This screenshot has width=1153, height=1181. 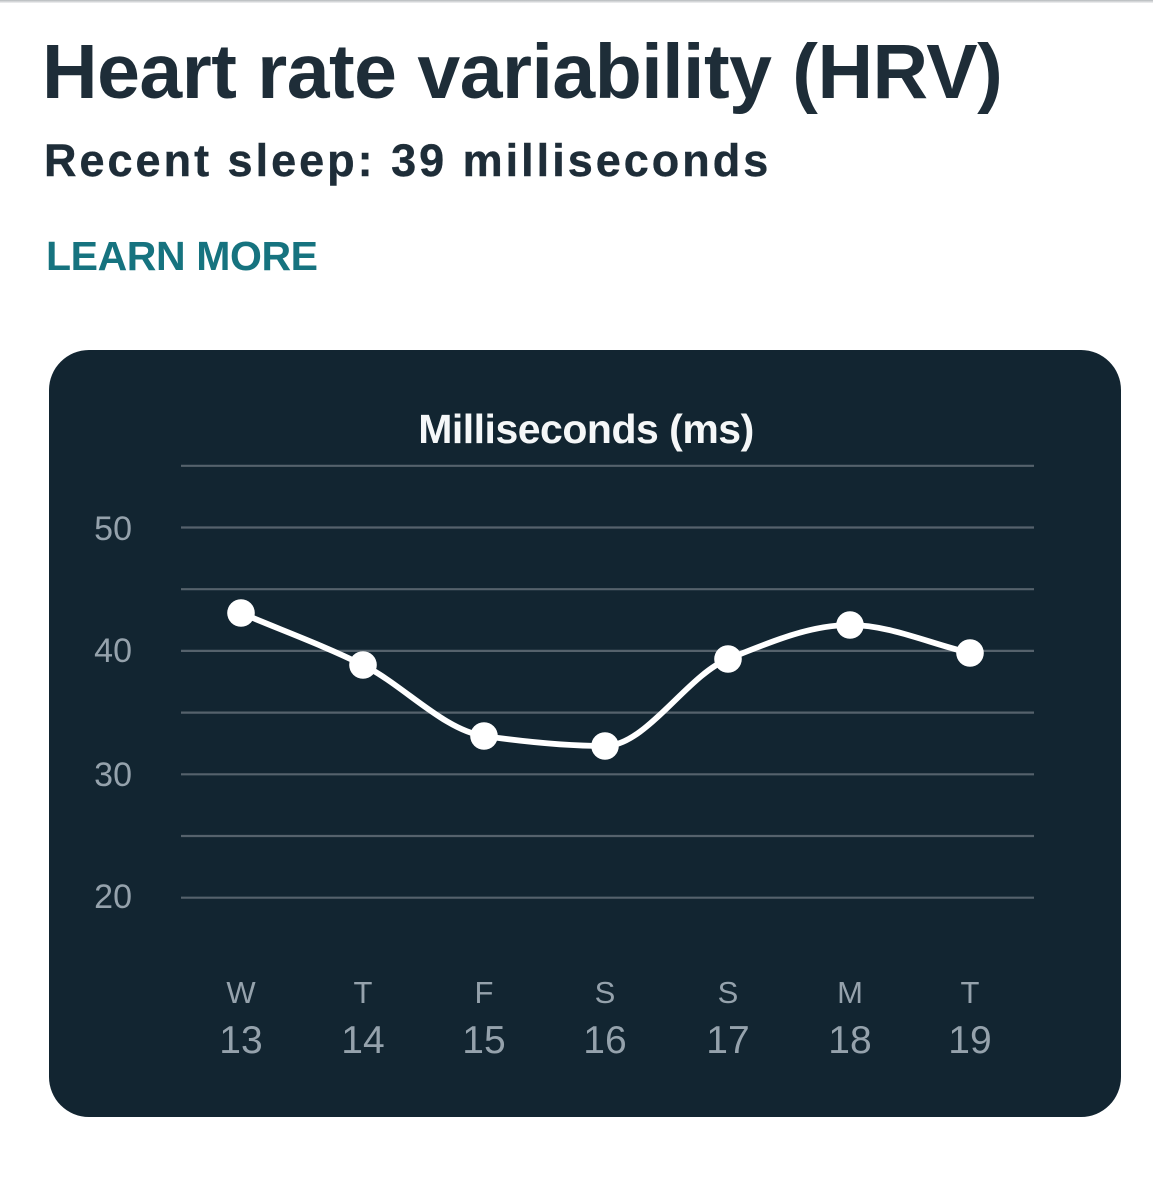 I want to click on svg-text: 16, so click(x=604, y=1040).